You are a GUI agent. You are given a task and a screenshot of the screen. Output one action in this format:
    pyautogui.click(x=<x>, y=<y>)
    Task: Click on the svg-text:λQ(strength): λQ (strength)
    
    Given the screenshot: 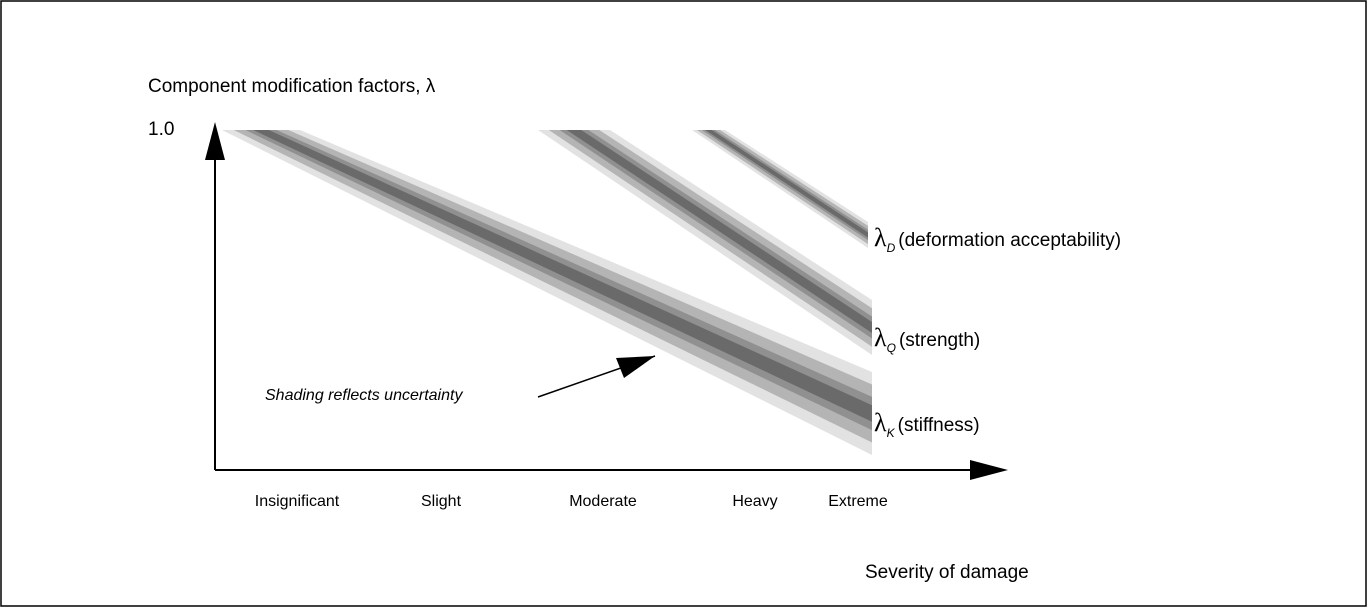 What is the action you would take?
    pyautogui.click(x=927, y=339)
    